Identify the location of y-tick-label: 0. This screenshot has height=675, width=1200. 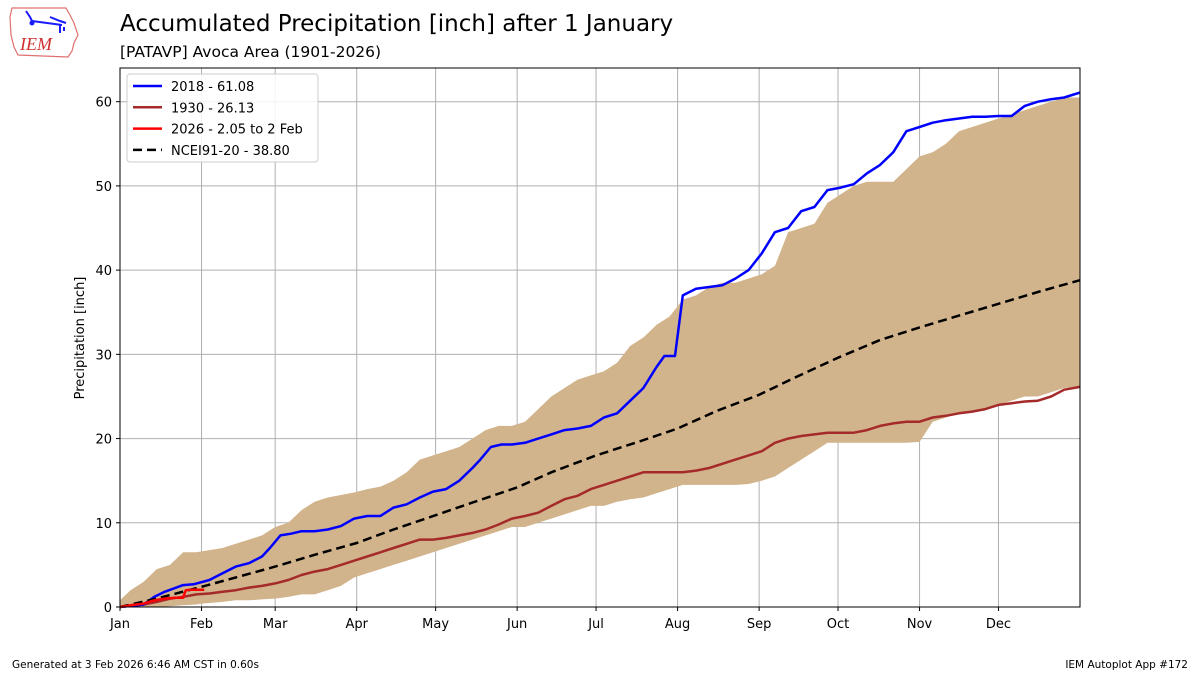
(108, 608).